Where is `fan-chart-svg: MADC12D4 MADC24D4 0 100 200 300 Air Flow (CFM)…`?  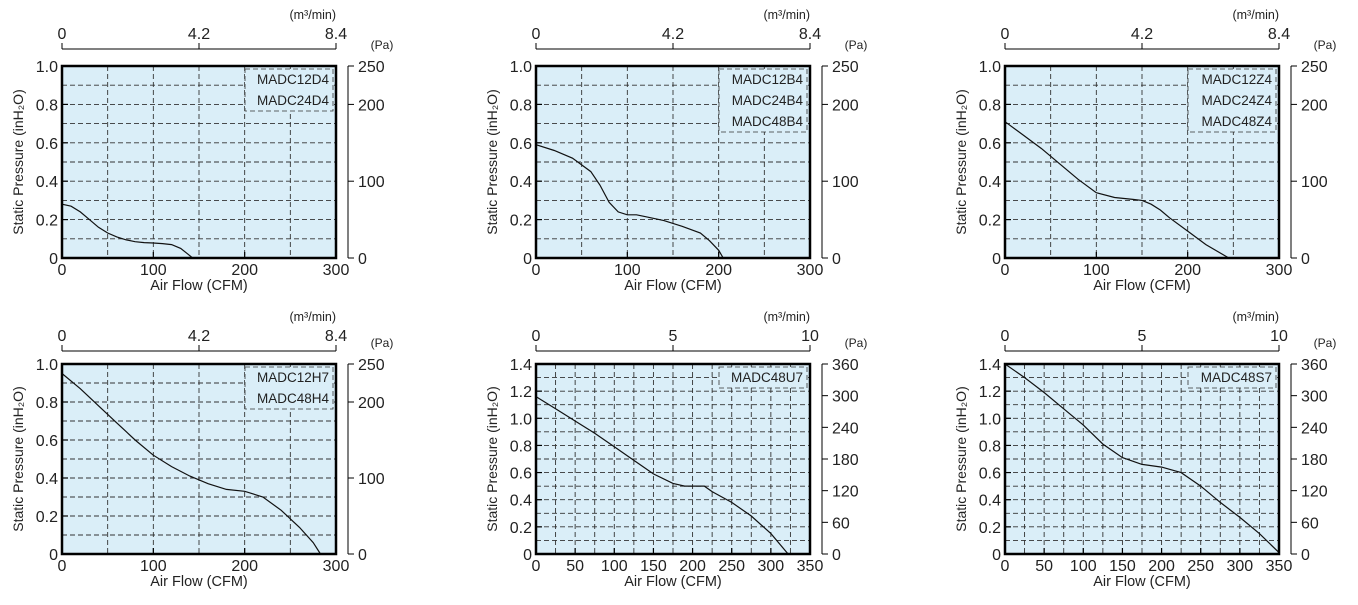 fan-chart-svg: MADC12D4 MADC24D4 0 100 200 300 Air Flow (CFM)… is located at coordinates (202, 151).